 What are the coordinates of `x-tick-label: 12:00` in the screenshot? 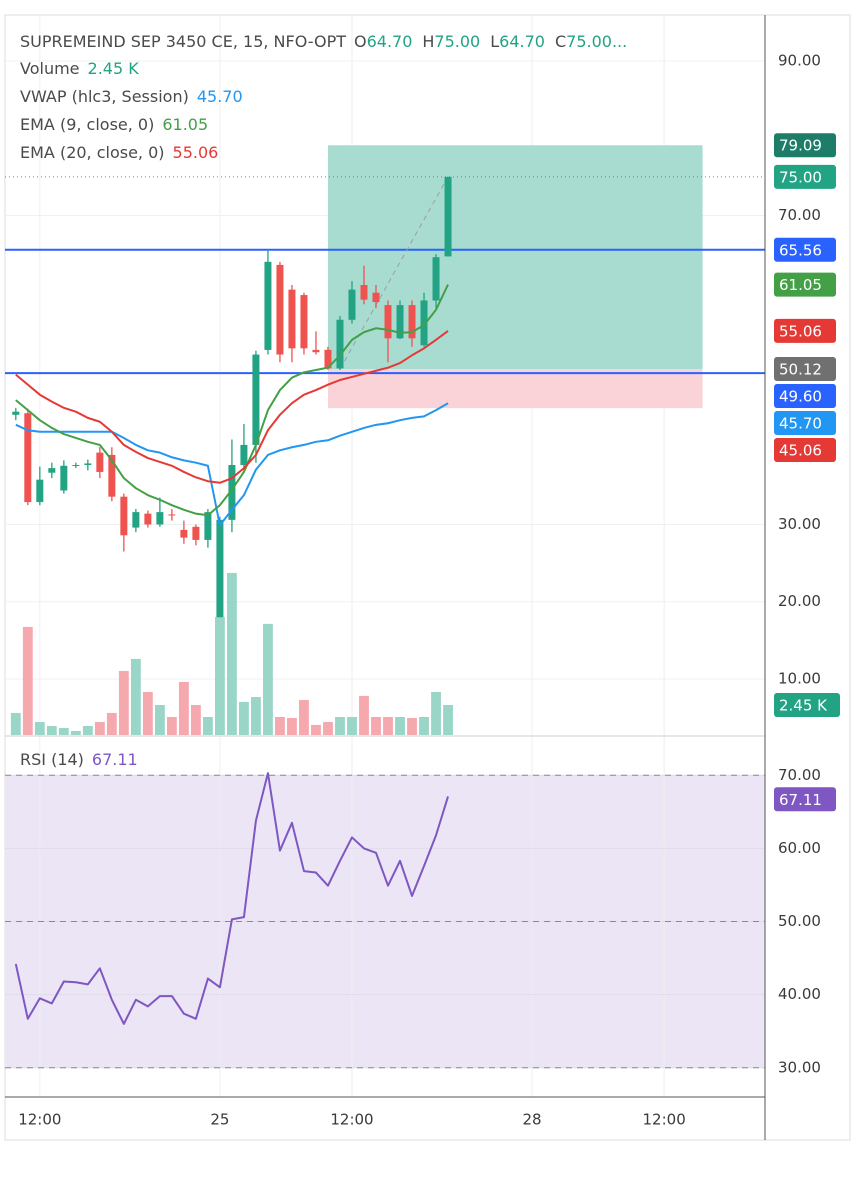 It's located at (664, 1120).